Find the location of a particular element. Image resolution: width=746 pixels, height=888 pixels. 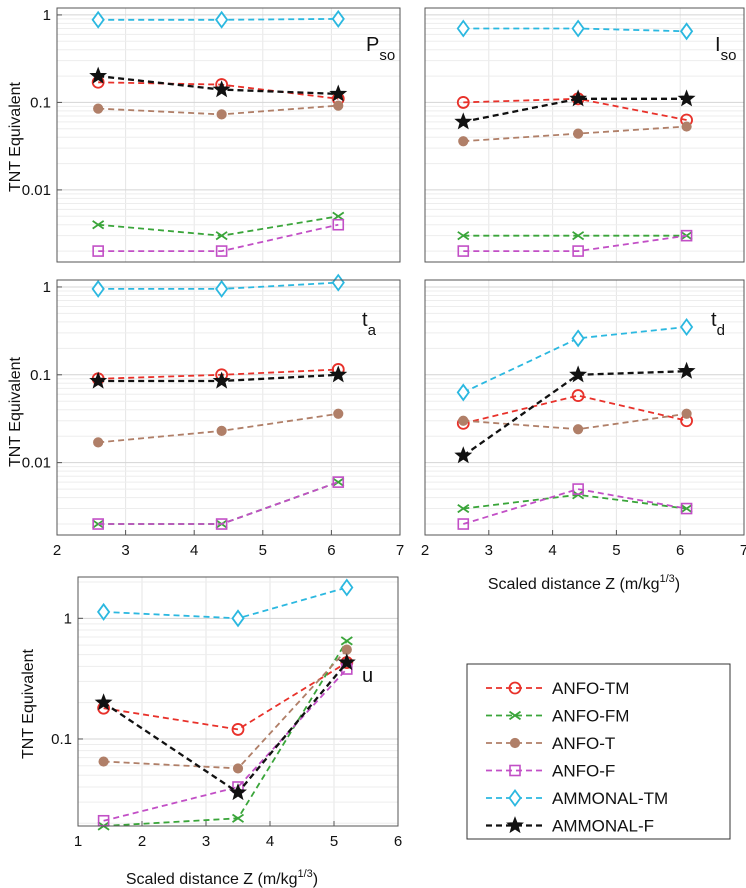

panel-2: Iso is located at coordinates (584, 135).